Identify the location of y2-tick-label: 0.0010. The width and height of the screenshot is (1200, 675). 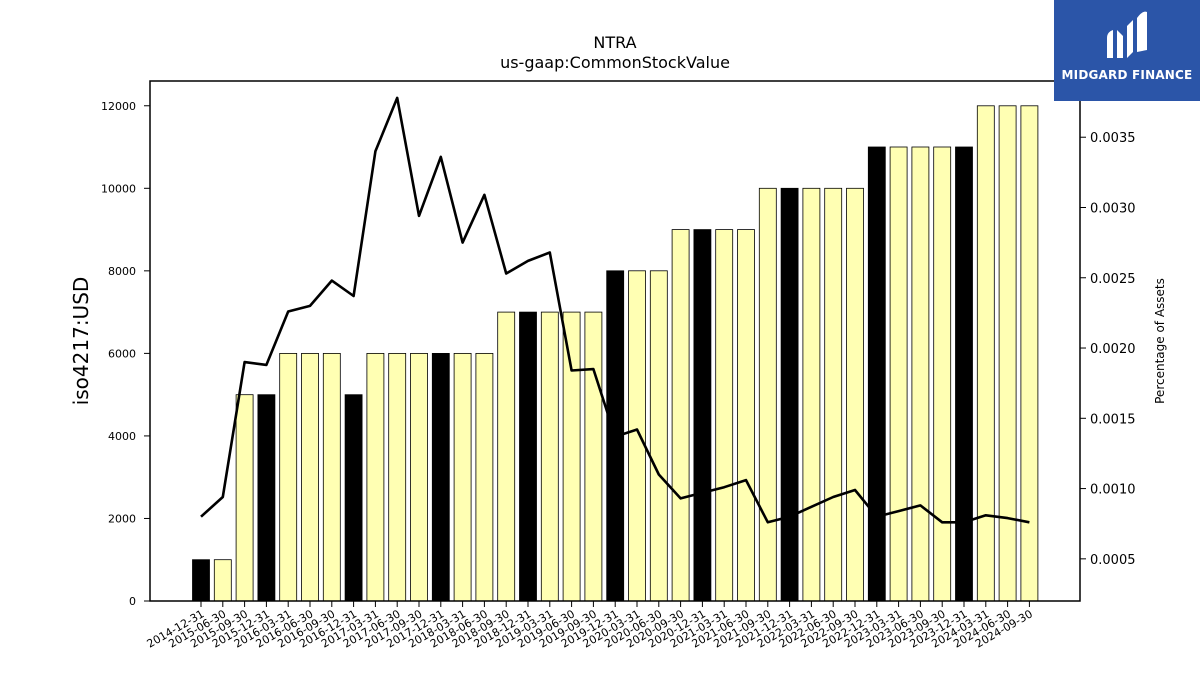
(1113, 490).